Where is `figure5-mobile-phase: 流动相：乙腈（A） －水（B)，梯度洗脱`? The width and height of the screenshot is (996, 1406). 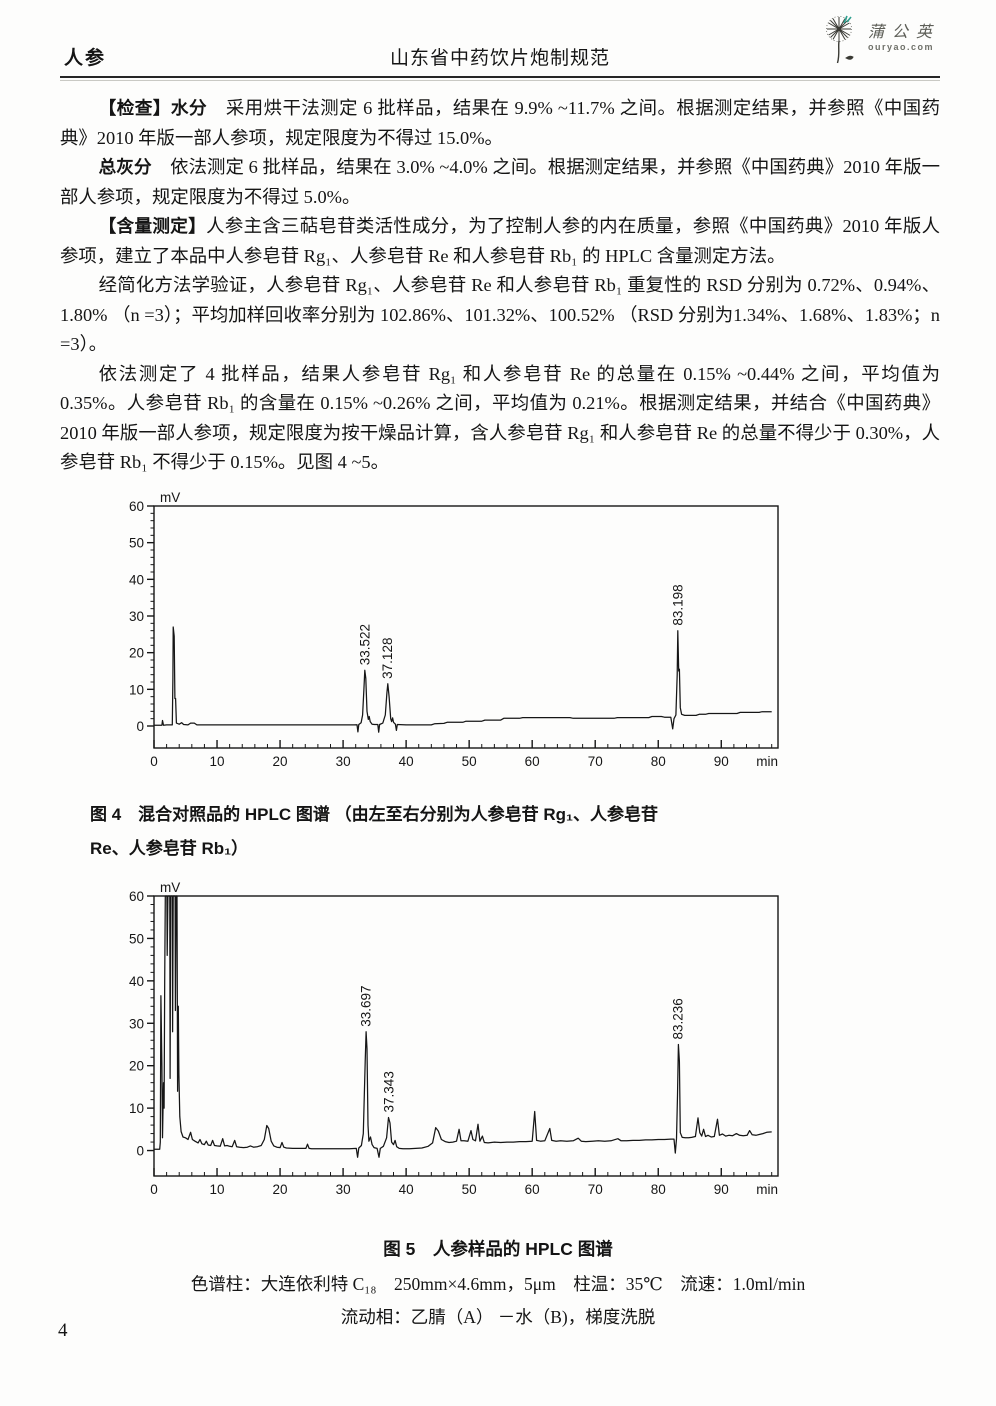
figure5-mobile-phase: 流动相：乙腈（A） －水（B)，梯度洗脱 is located at coordinates (498, 1316).